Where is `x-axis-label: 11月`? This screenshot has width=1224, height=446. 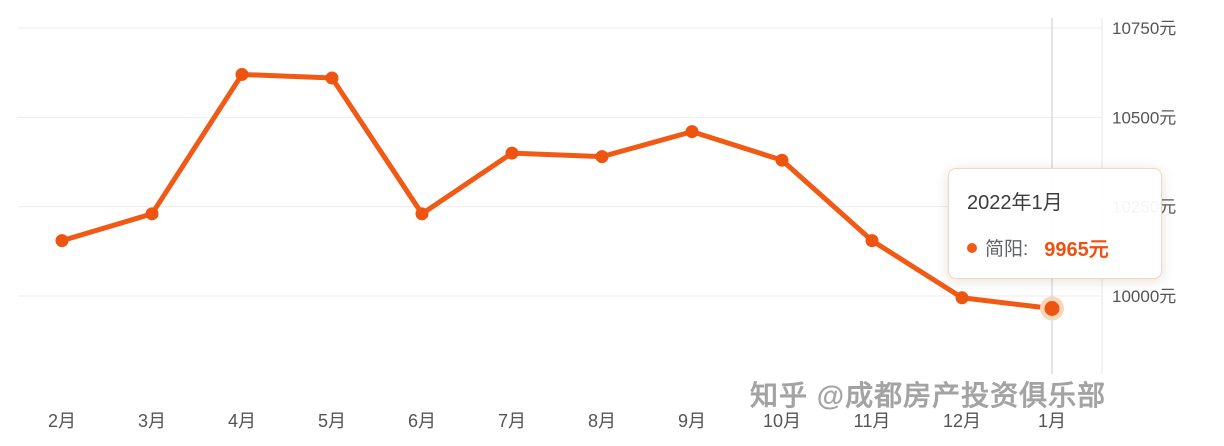
x-axis-label: 11月 is located at coordinates (872, 421).